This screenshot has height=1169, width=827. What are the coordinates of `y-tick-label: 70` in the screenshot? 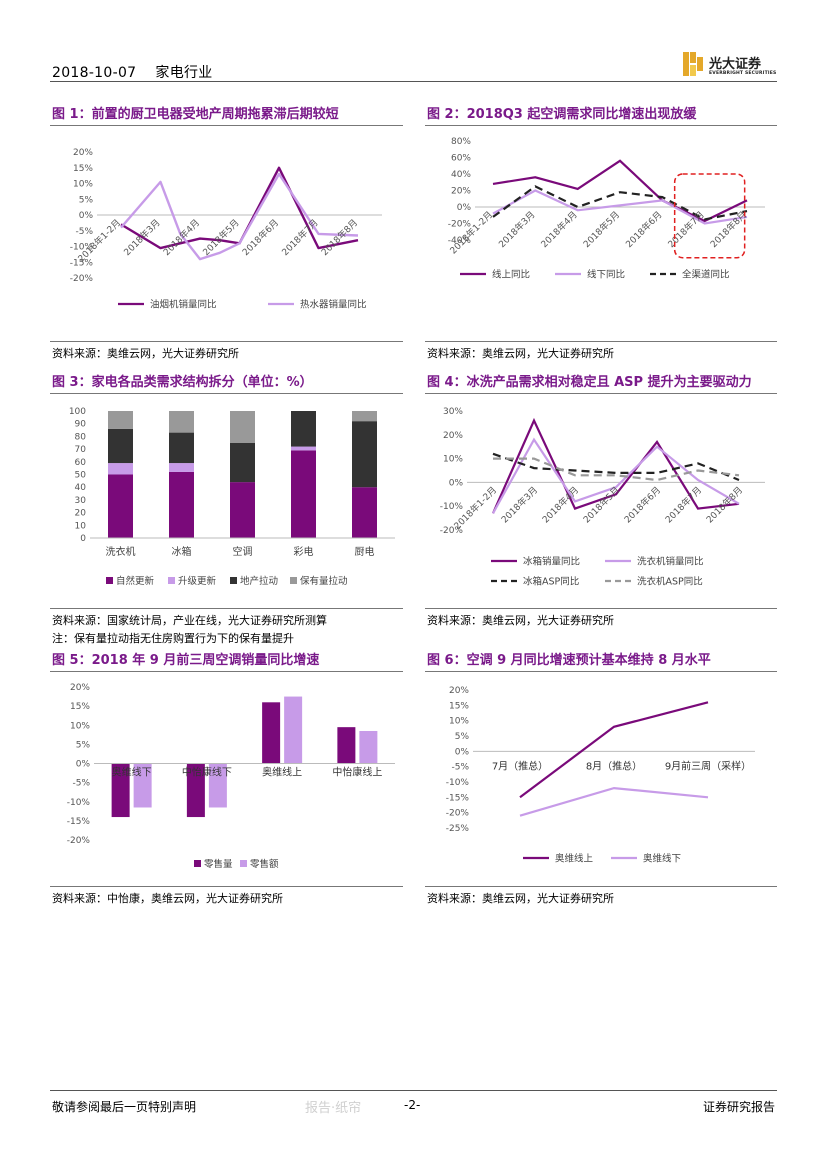 It's located at (81, 450).